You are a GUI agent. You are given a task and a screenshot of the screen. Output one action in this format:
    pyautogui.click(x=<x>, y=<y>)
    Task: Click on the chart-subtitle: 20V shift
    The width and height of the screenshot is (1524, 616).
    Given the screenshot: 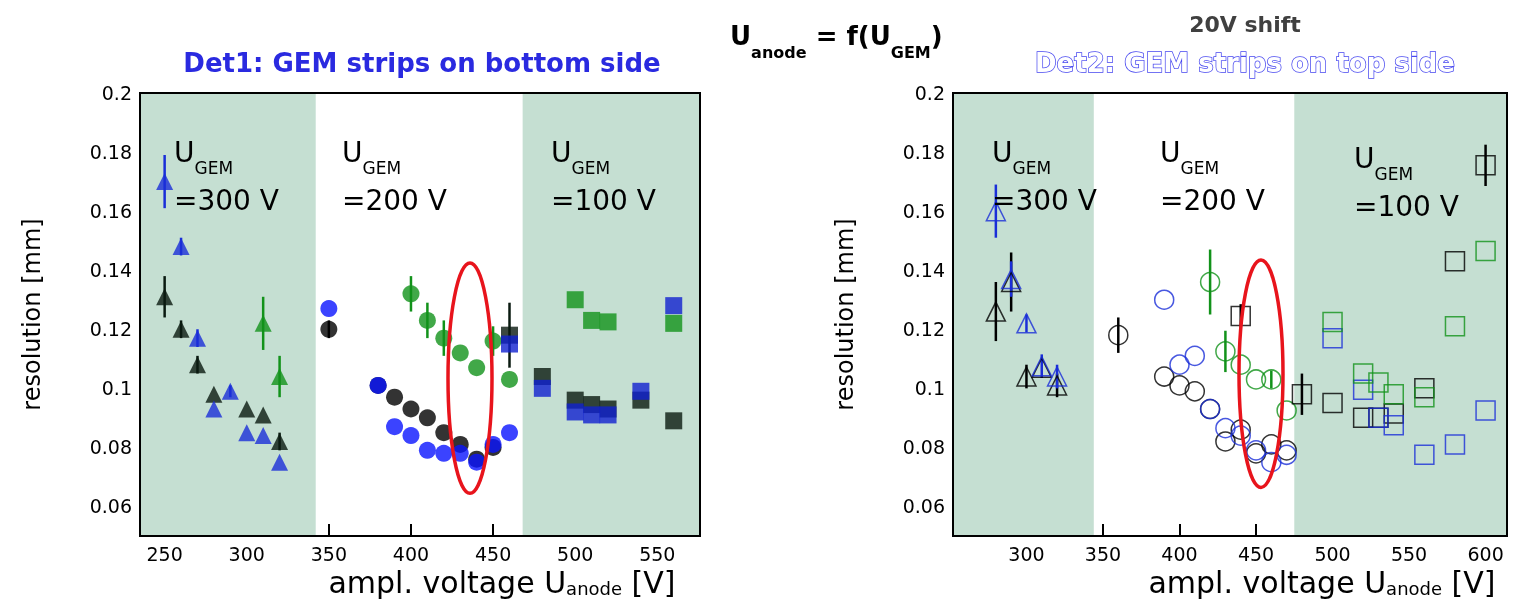 What is the action you would take?
    pyautogui.click(x=1245, y=24)
    